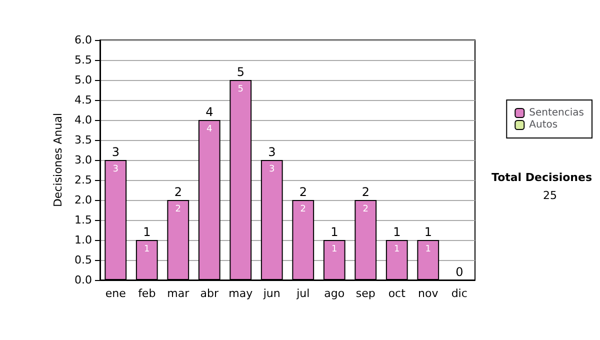  Describe the element at coordinates (83, 260) in the screenshot. I see `y-tick-label: 0.5` at that location.